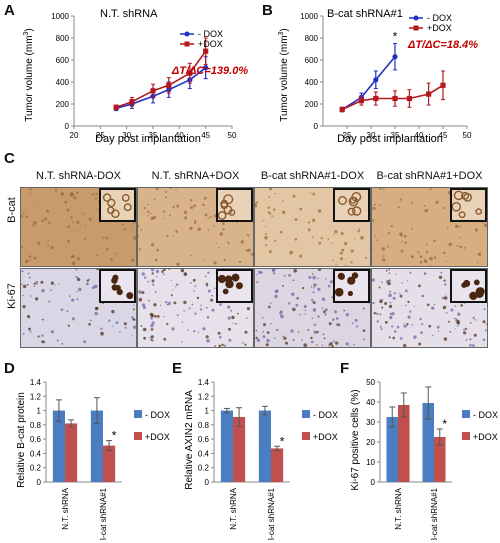  What do you see at coordinates (419, 135) in the screenshot?
I see `x-tick-label: 40` at bounding box center [419, 135].